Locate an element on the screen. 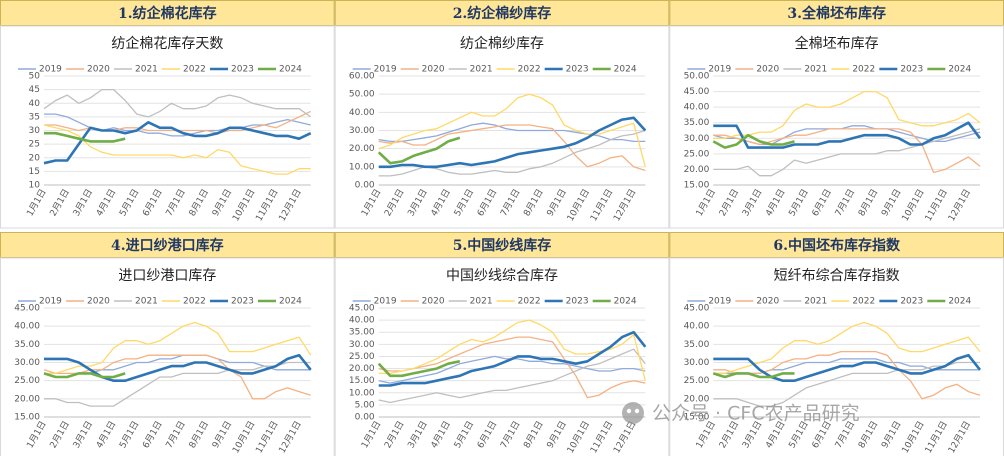 This screenshot has height=456, width=1004. y-tick-label: 25 is located at coordinates (34, 145).